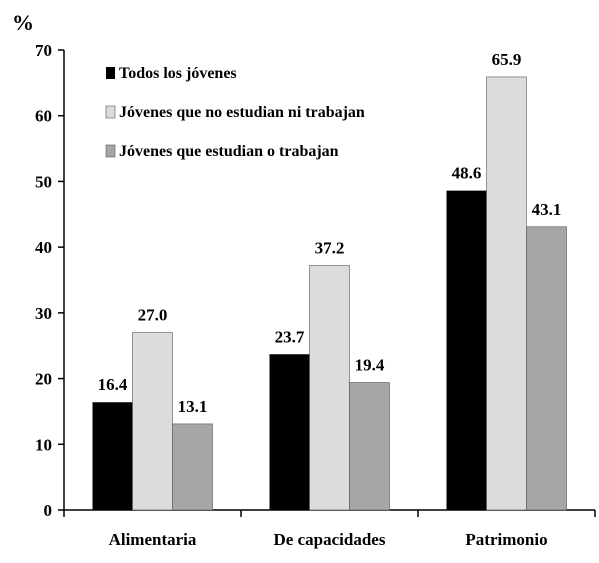 The width and height of the screenshot is (599, 563). What do you see at coordinates (370, 365) in the screenshot?
I see `data-label: 19.4` at bounding box center [370, 365].